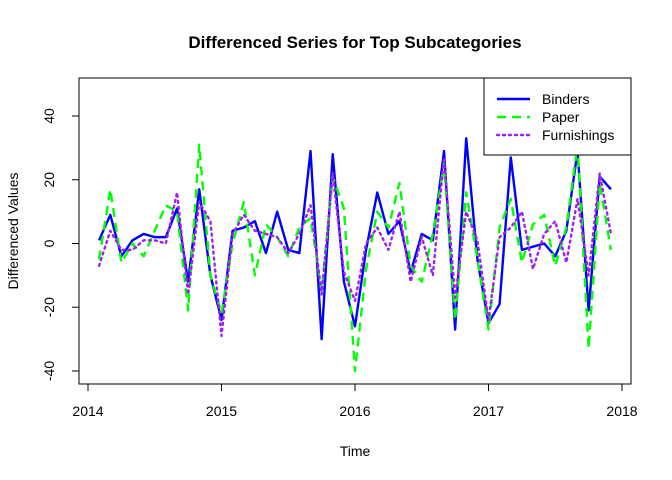 The height and width of the screenshot is (480, 672). I want to click on y-tick-label: -40, so click(49, 371).